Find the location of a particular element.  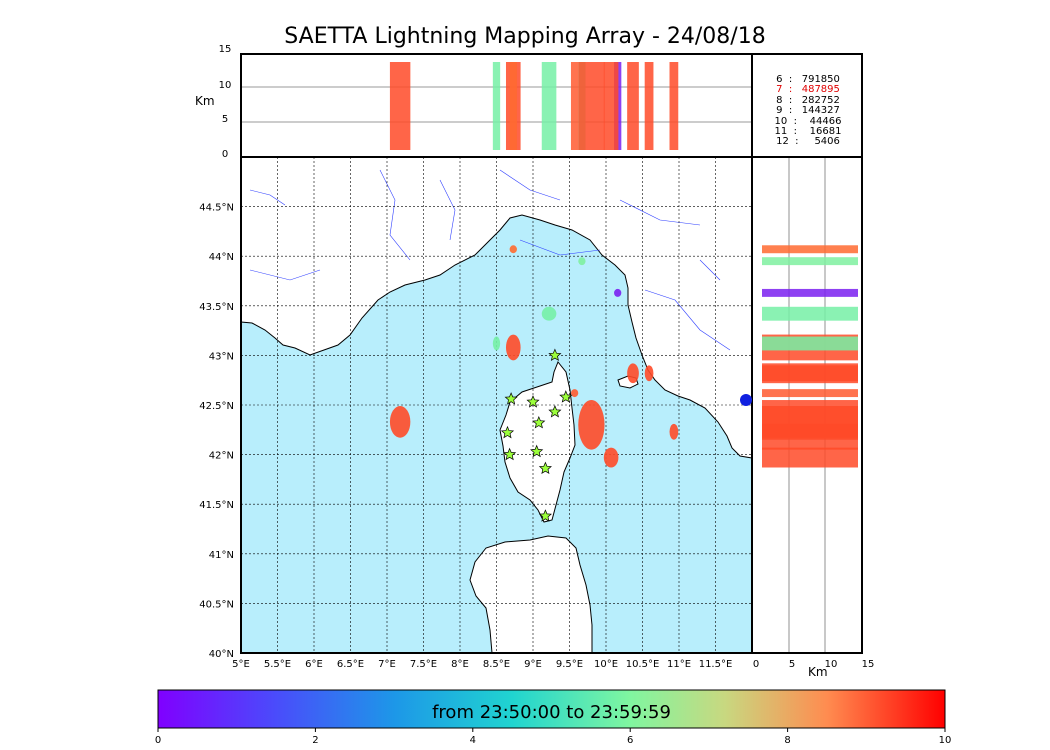

lon-tick-label: 5°E is located at coordinates (241, 664).